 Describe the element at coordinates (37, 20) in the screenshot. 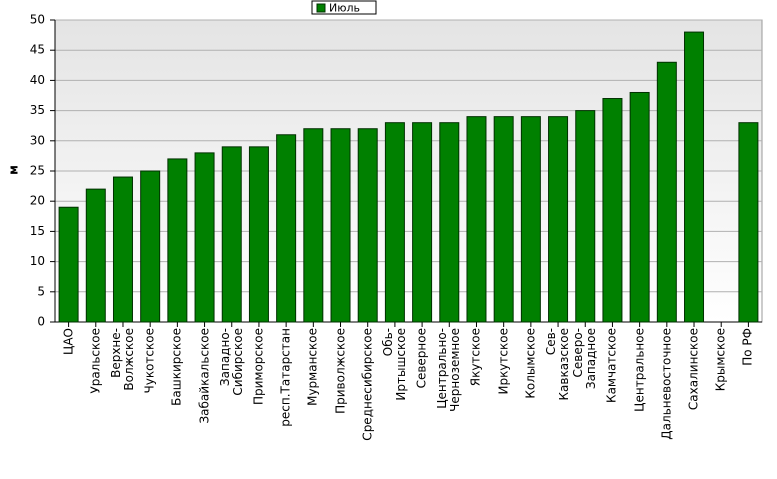

I see `y-tick-label: 50` at that location.